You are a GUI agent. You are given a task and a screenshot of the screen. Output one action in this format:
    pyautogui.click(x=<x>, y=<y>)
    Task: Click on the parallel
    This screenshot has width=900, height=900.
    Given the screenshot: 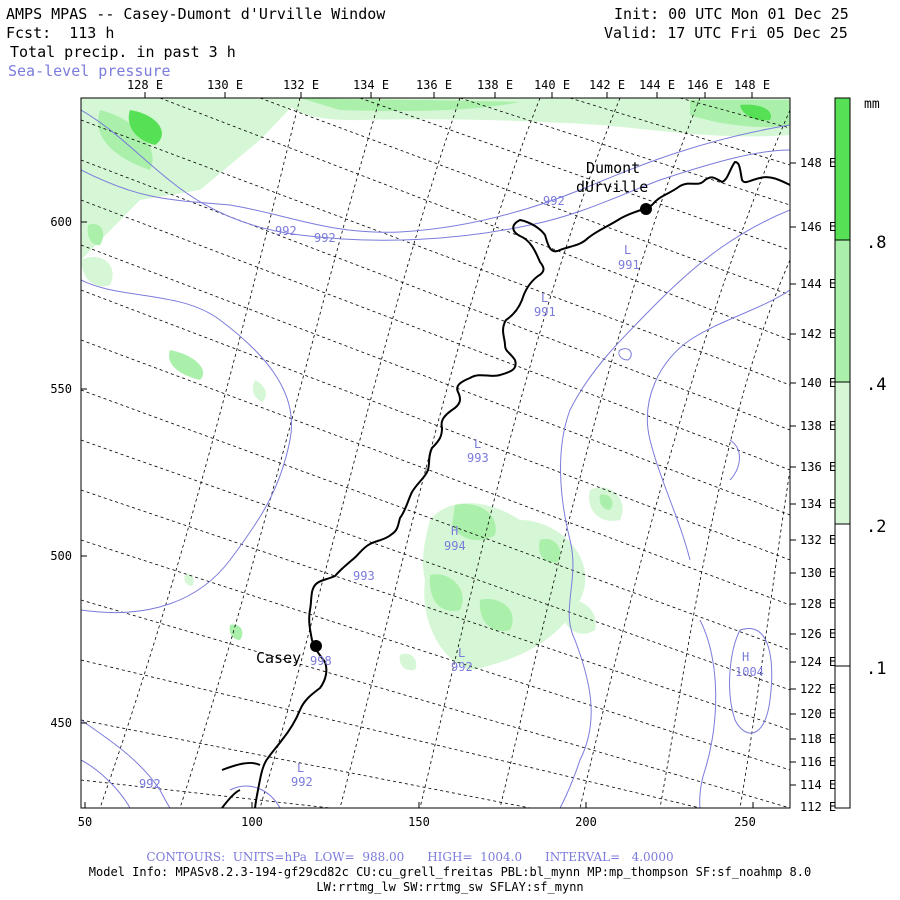 What is the action you would take?
    pyautogui.click(x=724, y=533)
    